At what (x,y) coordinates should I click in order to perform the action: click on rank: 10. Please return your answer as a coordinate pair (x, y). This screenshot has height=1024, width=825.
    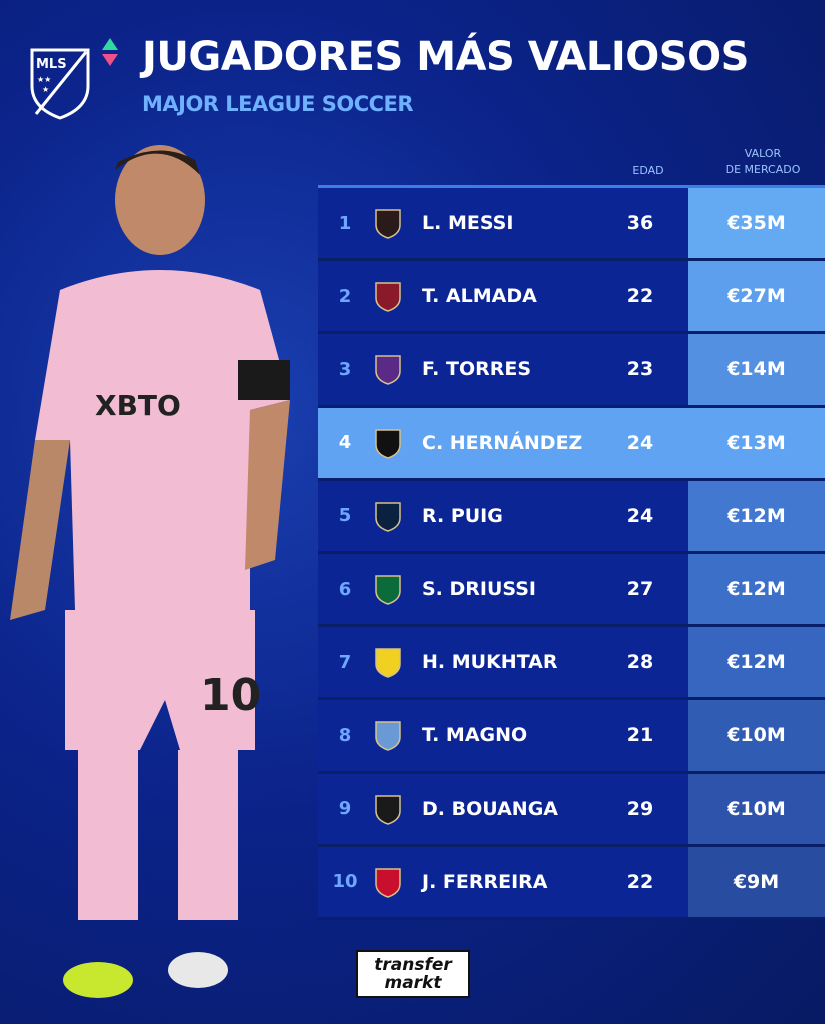
    Looking at the image, I should click on (345, 882).